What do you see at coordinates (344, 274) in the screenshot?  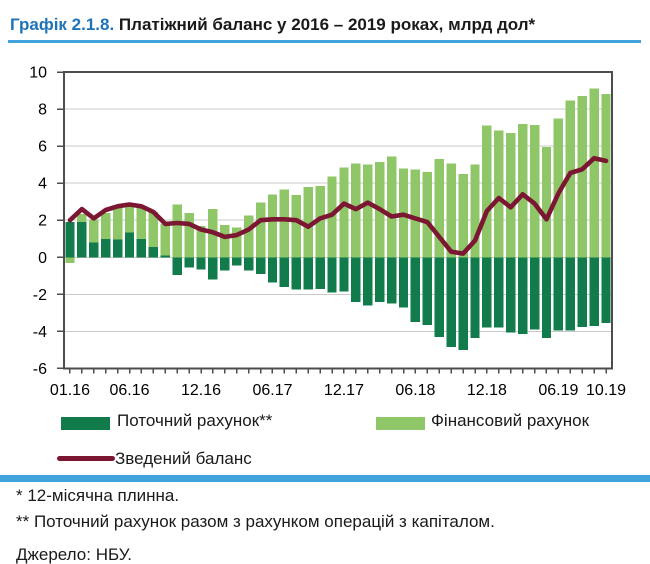 I see `bar-current-12.17` at bounding box center [344, 274].